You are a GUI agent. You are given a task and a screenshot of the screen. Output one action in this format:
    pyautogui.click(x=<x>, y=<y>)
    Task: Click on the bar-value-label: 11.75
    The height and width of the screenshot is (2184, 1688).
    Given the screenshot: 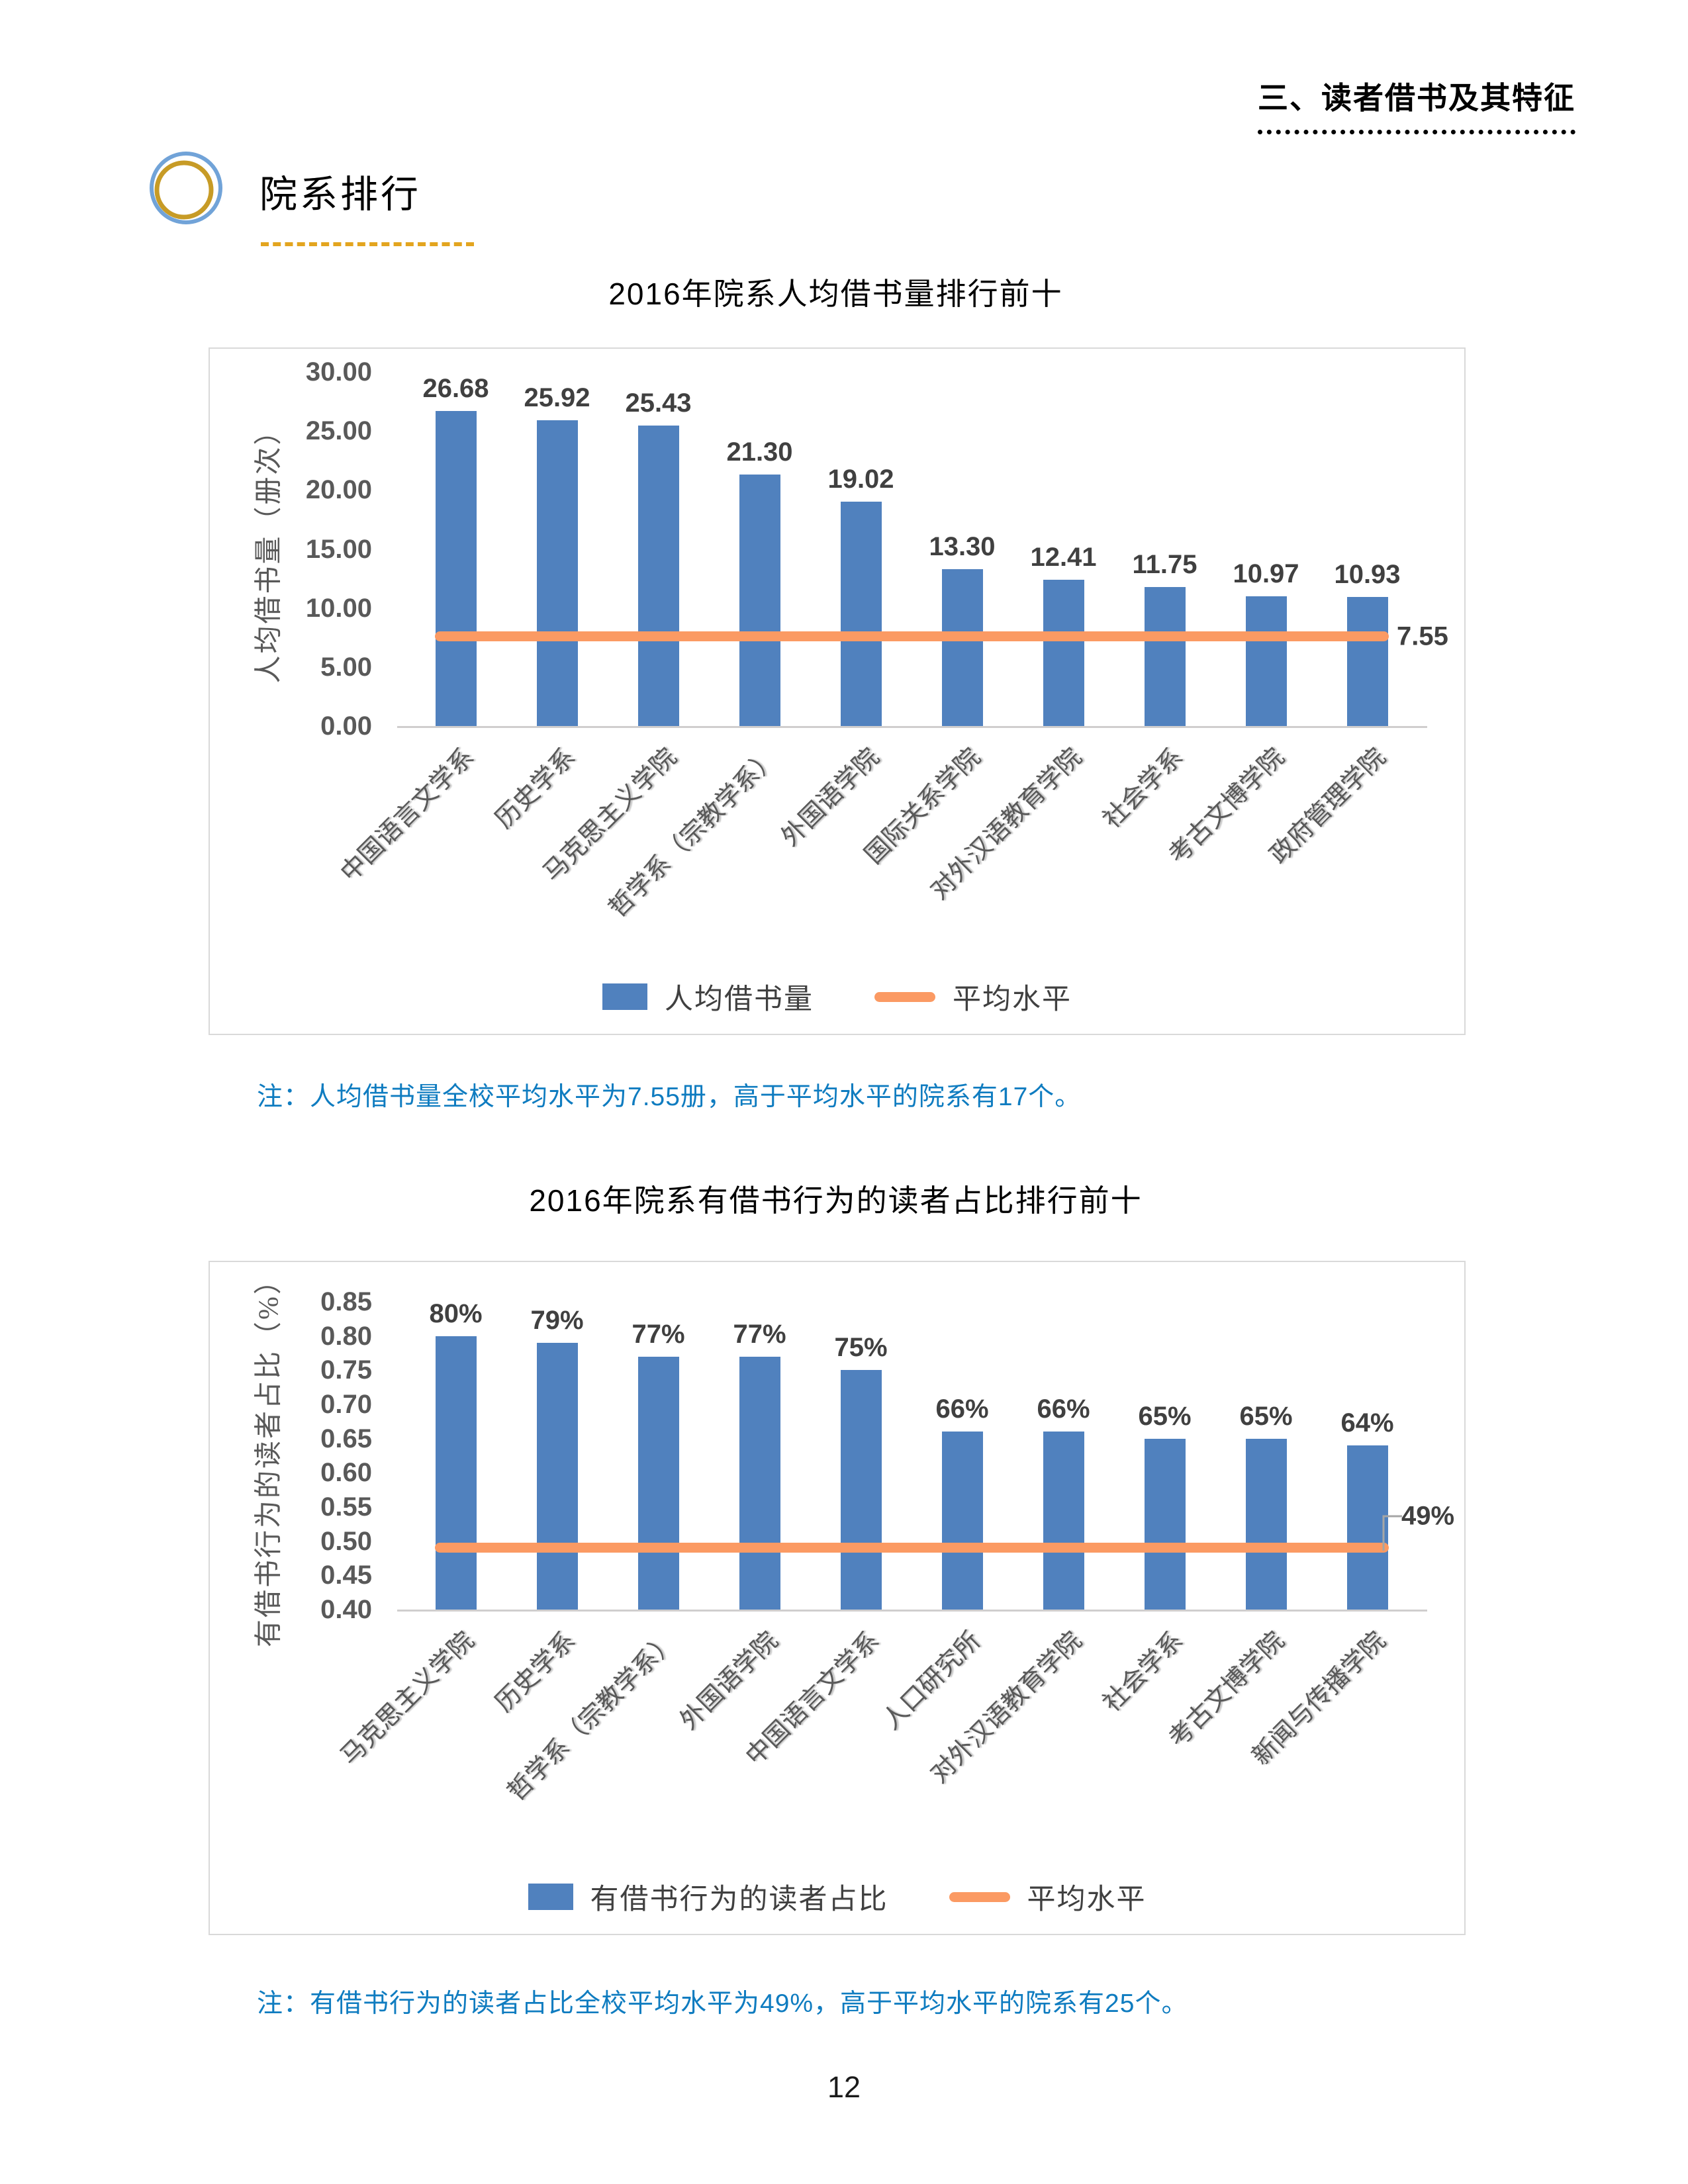 What is the action you would take?
    pyautogui.click(x=1164, y=565)
    